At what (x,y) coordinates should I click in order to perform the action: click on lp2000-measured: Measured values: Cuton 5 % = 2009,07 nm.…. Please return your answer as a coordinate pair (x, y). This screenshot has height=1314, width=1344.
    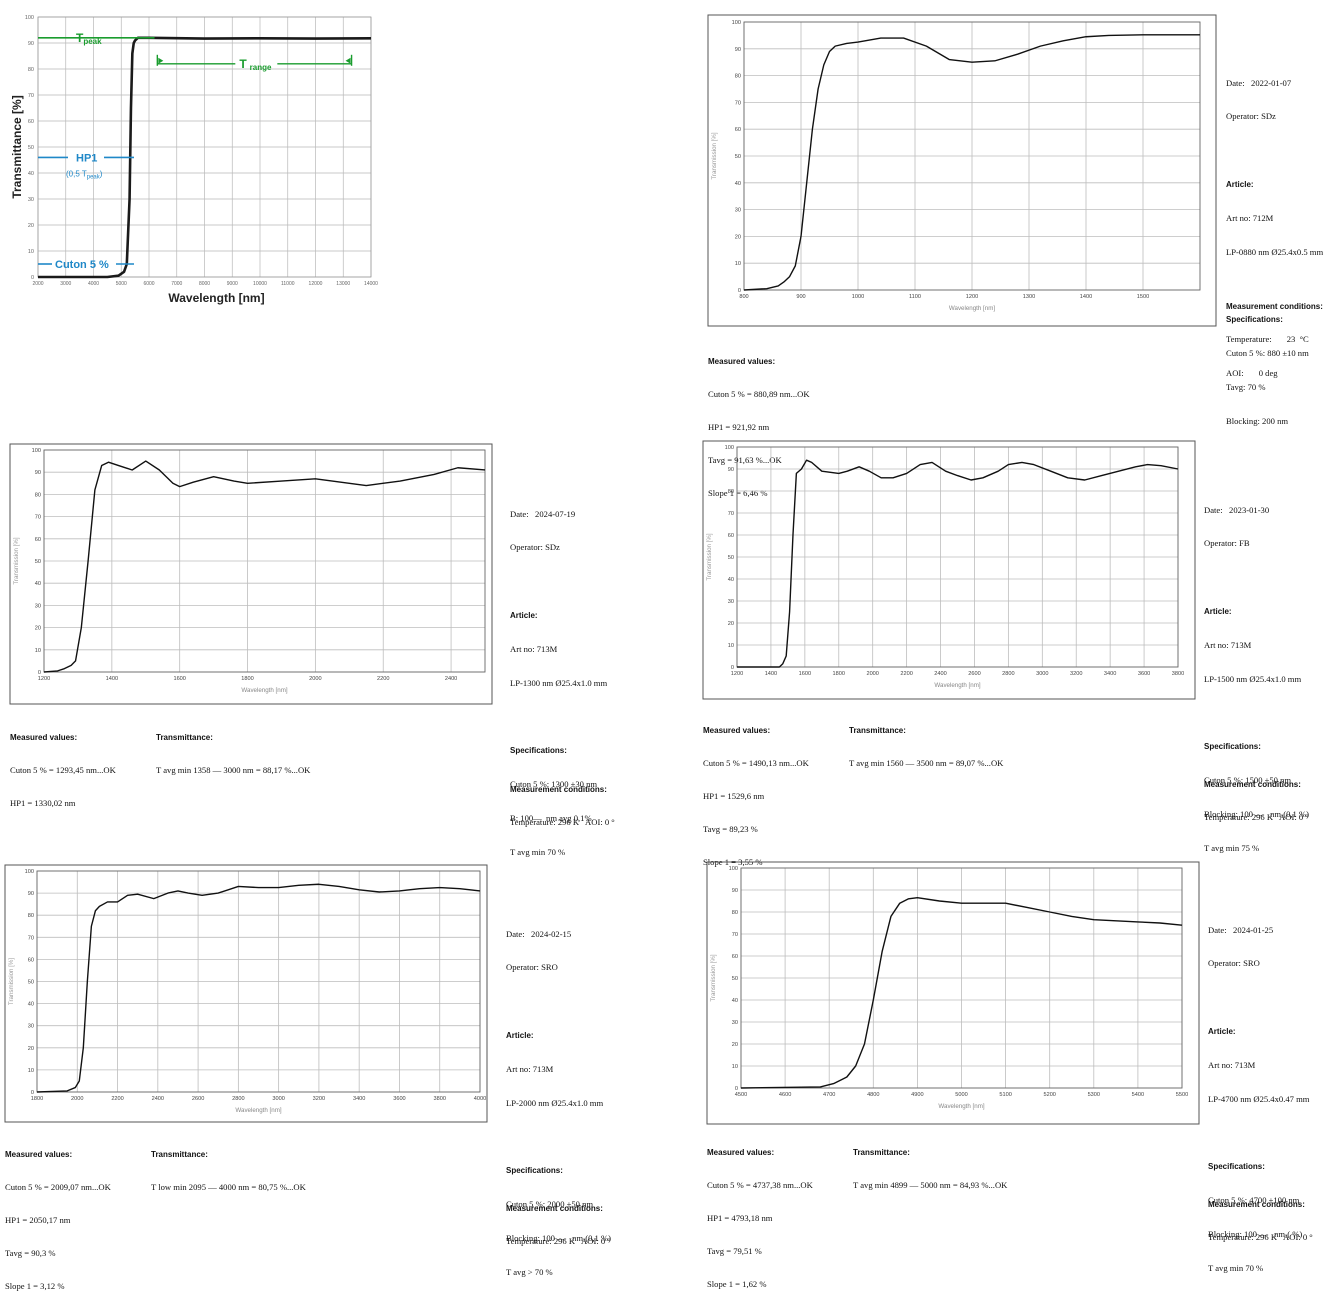
    Looking at the image, I should click on (58, 1220).